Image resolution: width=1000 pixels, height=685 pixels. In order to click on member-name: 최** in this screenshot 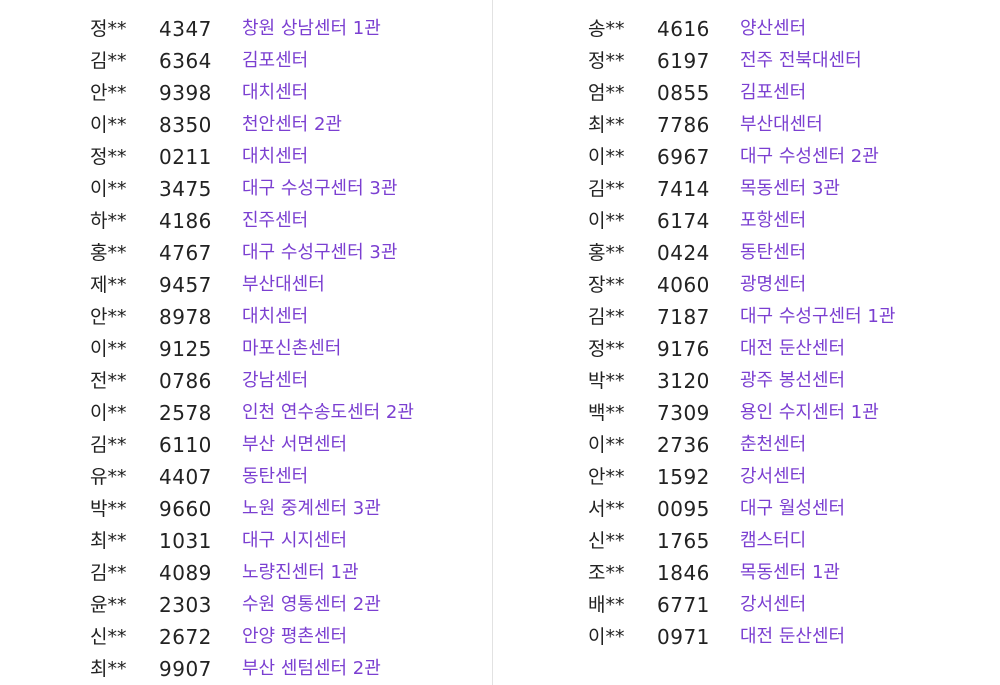, I will do `click(606, 125)`.